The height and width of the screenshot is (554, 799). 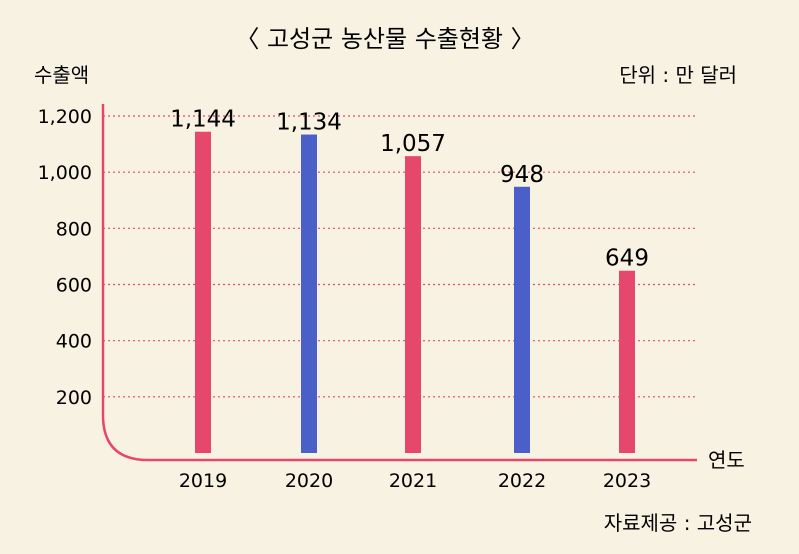 I want to click on x-tick-label: 2019, so click(x=203, y=481).